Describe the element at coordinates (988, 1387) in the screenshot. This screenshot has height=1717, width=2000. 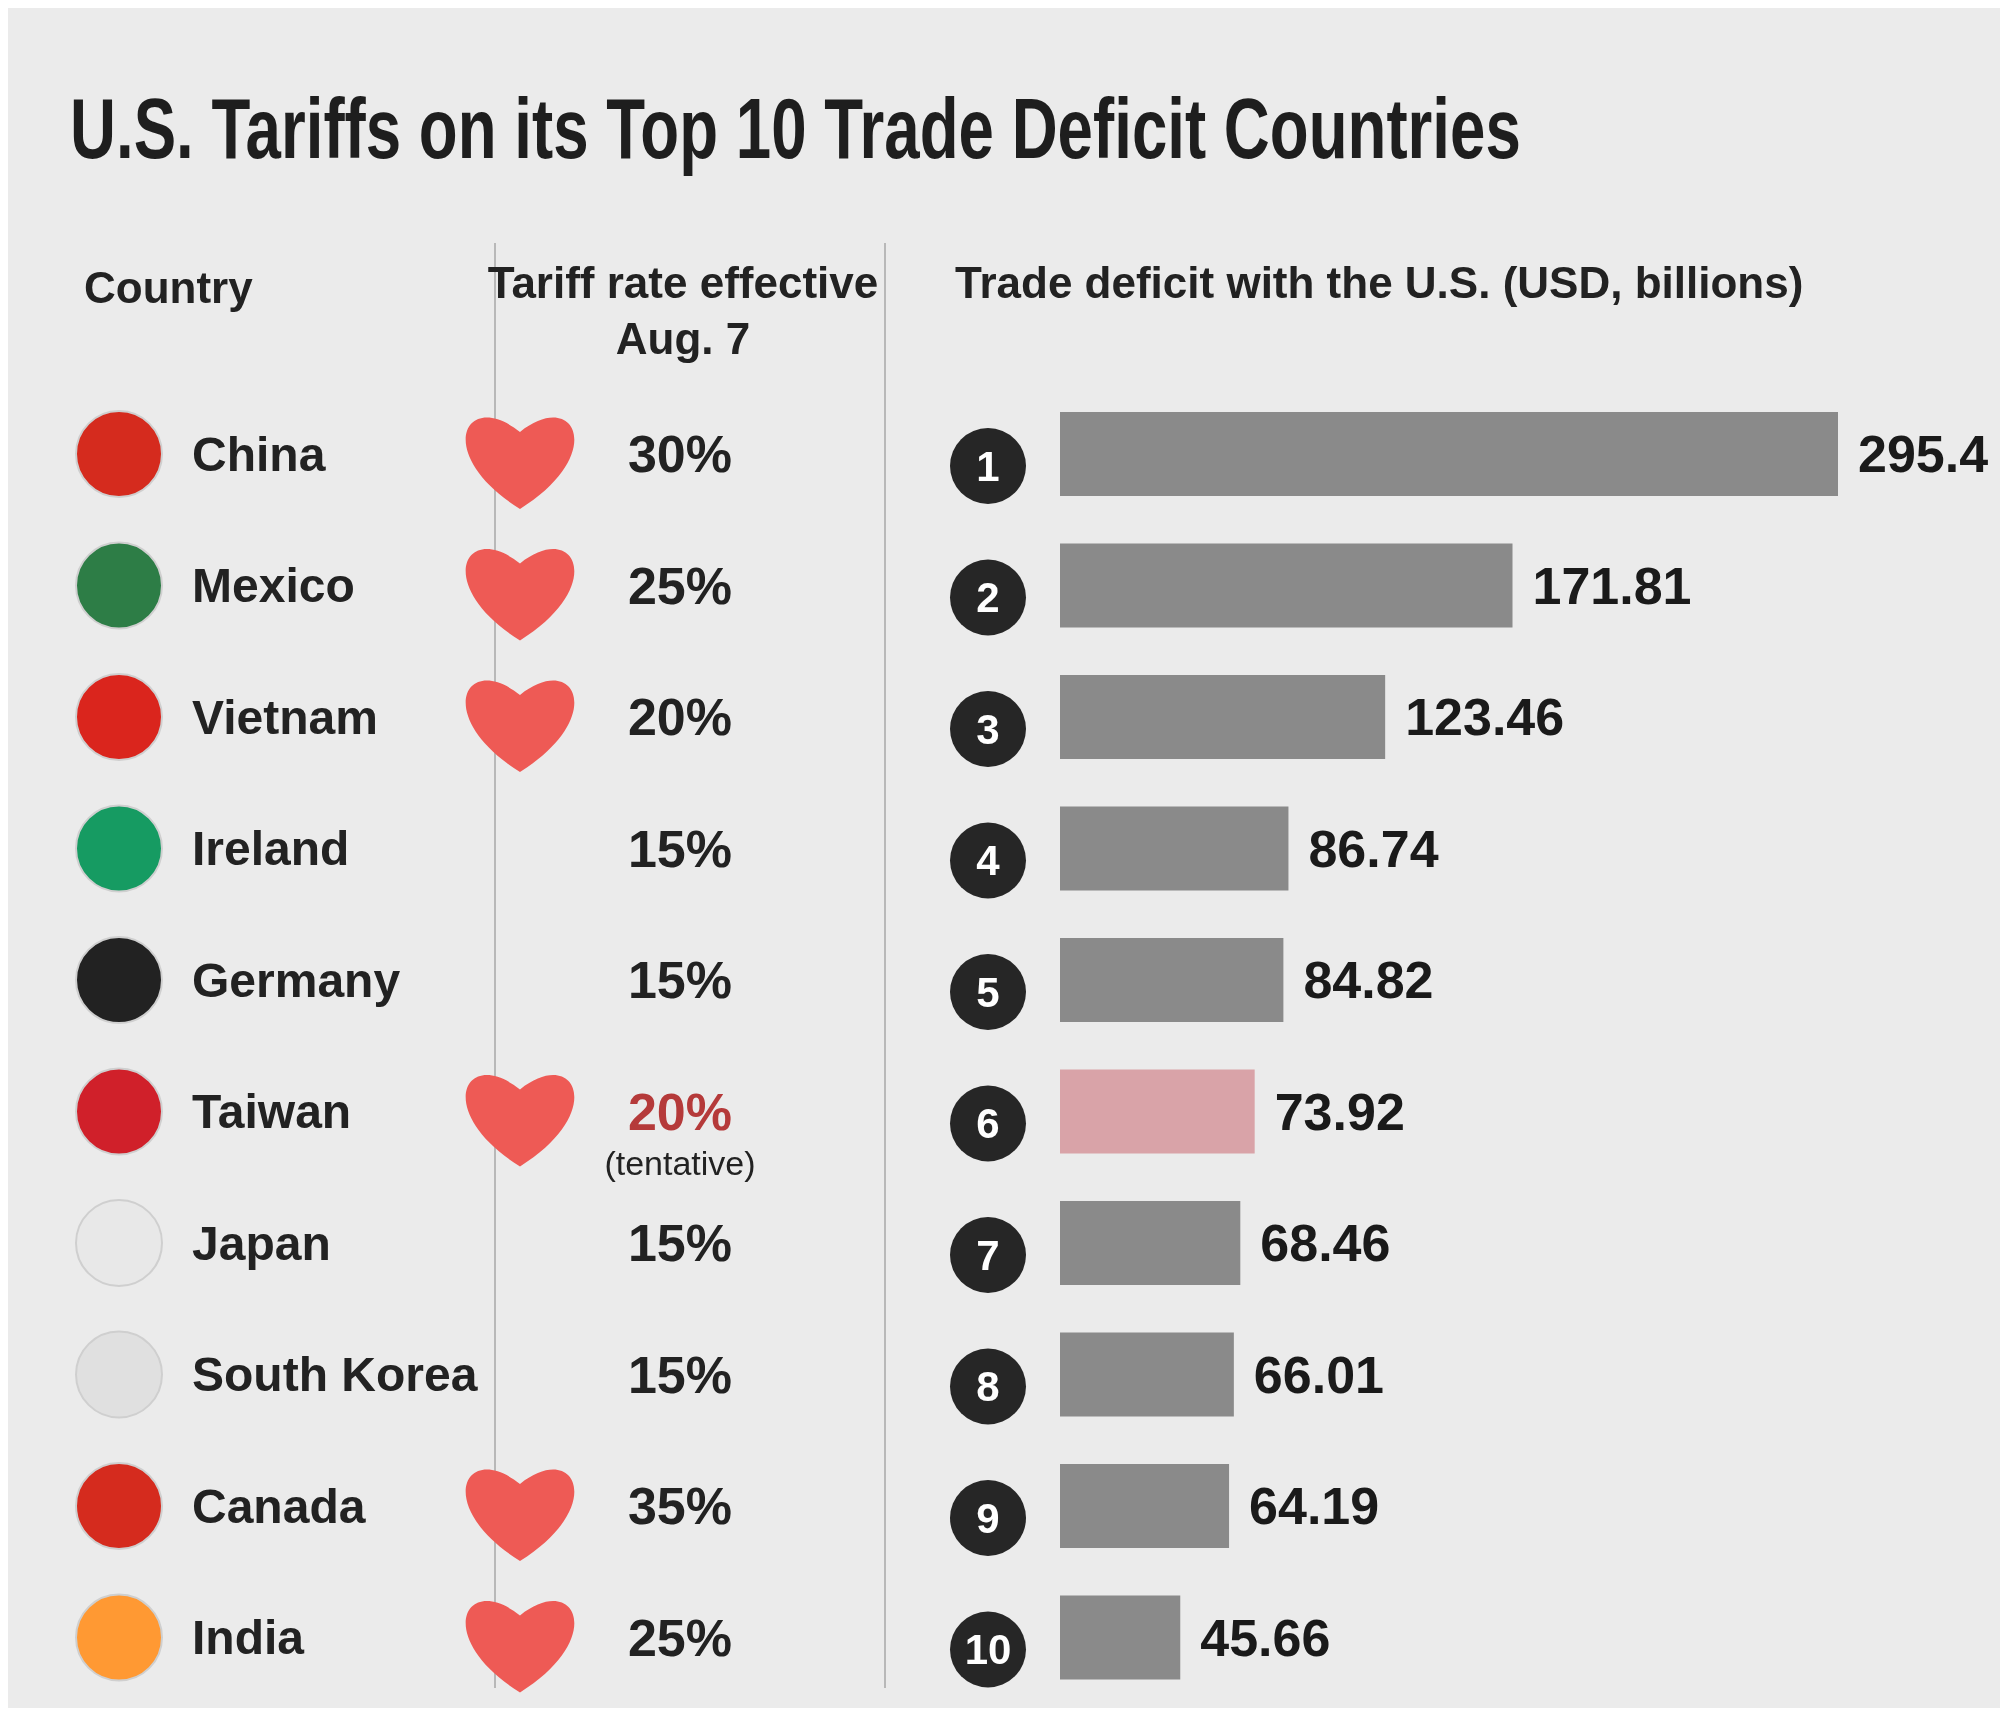
I see `text: 8` at that location.